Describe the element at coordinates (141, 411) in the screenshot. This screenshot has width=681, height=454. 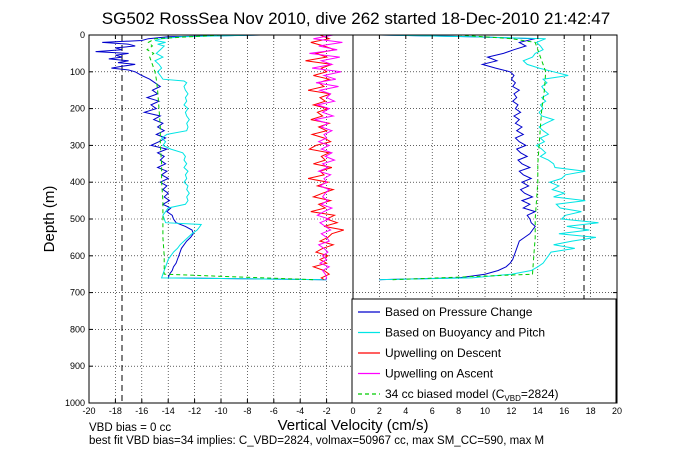
I see `x-tick-label: -16` at that location.